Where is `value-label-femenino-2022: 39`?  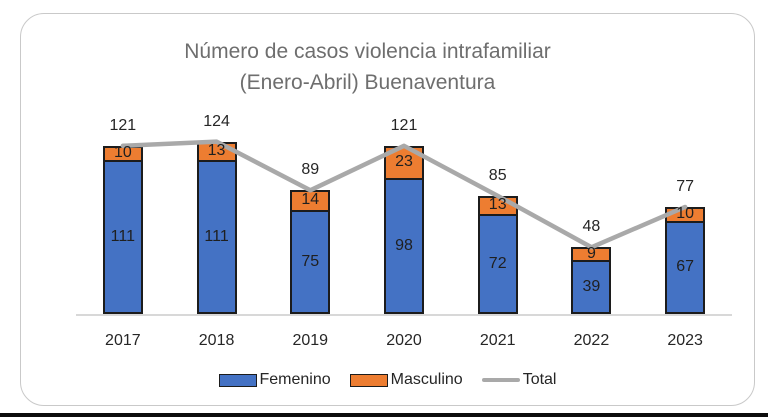
value-label-femenino-2022: 39 is located at coordinates (591, 286).